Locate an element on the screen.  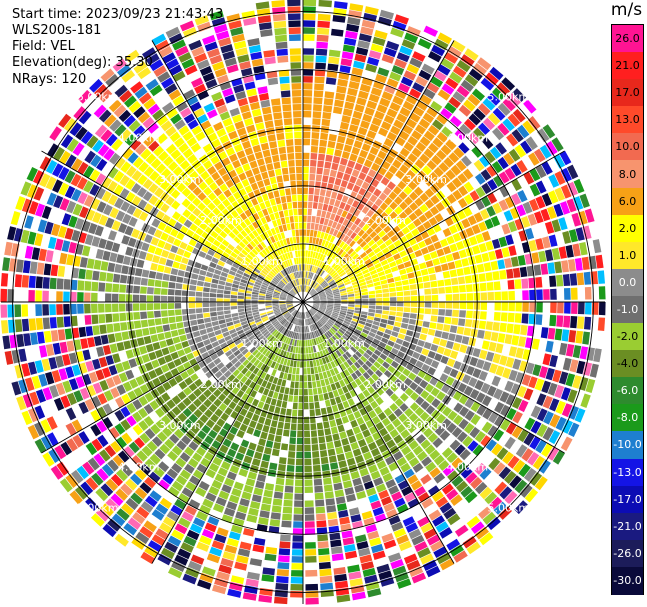
field-label: Field: VEL is located at coordinates (43, 46).